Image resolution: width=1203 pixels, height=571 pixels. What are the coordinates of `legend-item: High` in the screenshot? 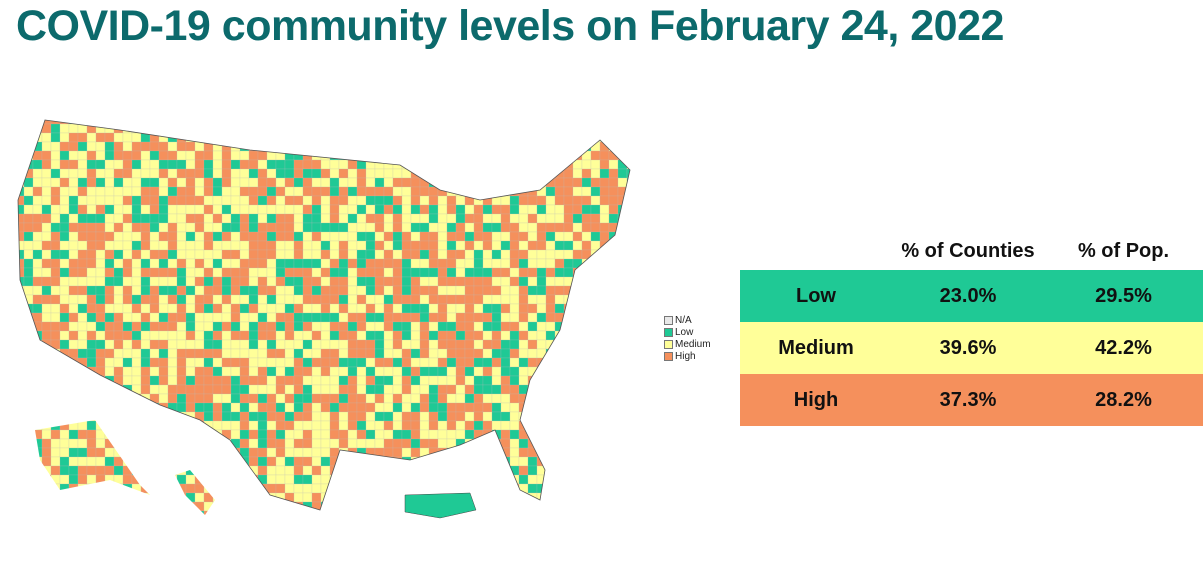 It's located at (687, 356).